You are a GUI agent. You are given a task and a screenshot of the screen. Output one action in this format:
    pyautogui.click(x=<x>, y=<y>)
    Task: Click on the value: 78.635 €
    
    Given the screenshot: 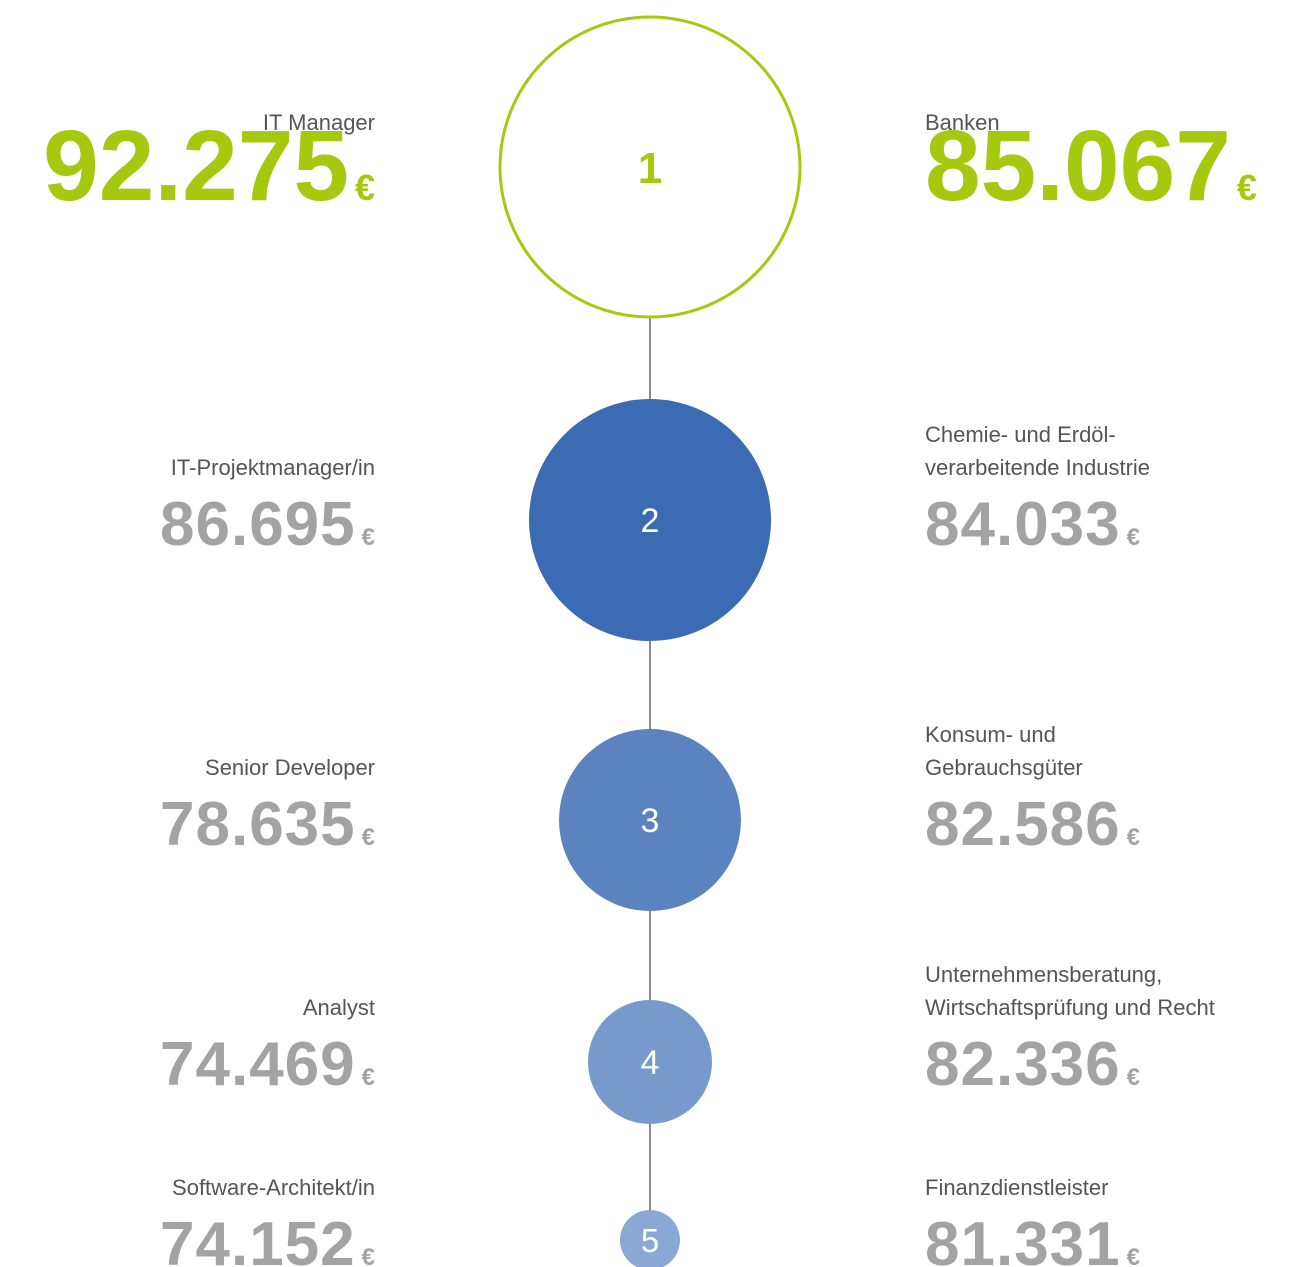 What is the action you would take?
    pyautogui.click(x=267, y=824)
    